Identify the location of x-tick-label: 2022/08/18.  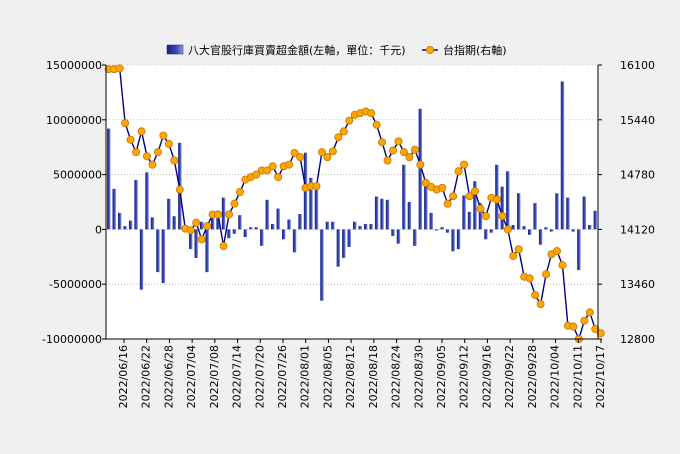
(373, 376).